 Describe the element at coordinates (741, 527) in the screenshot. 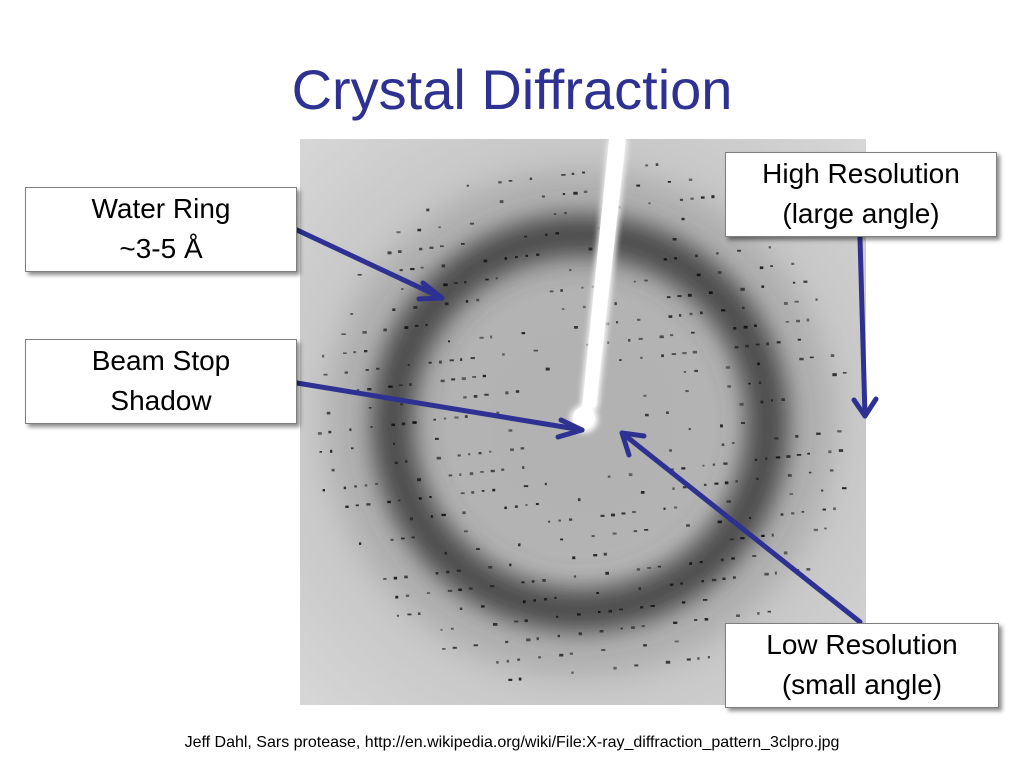

I see `arrow-low-resolution` at that location.